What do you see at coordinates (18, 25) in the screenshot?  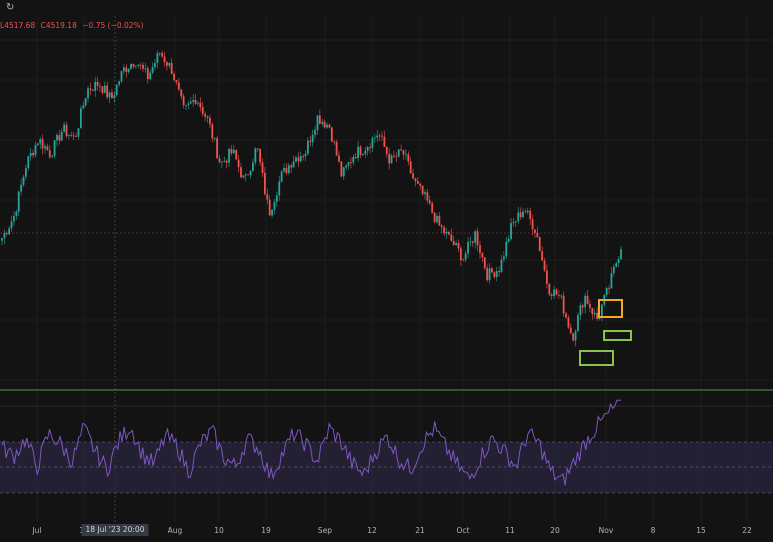 I see `legend-low: L4517.68` at bounding box center [18, 25].